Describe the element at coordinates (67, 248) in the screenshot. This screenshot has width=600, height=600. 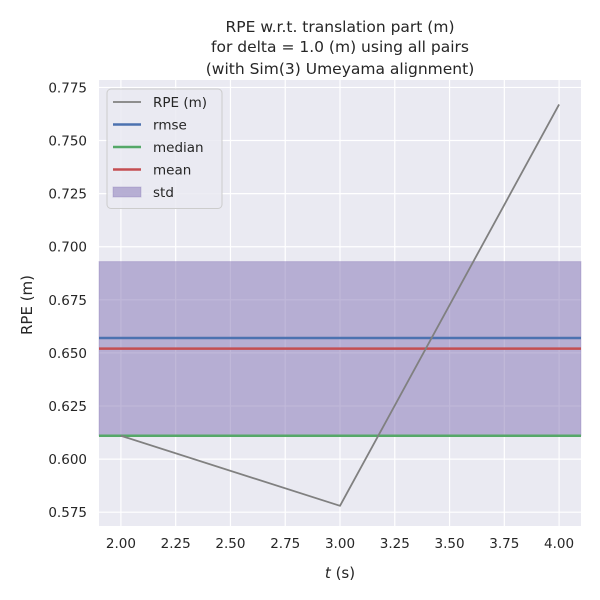
I see `y-tick-label: 0.700` at that location.